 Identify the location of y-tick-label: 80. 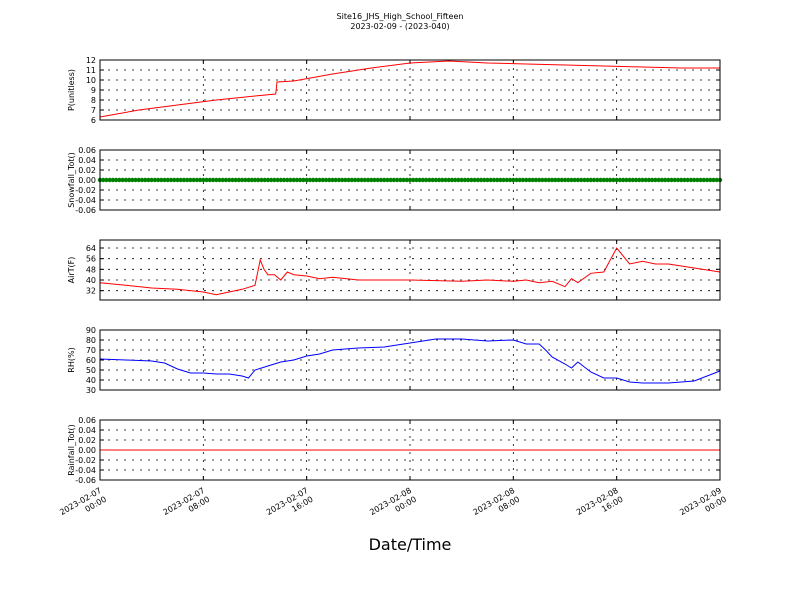
(91, 340).